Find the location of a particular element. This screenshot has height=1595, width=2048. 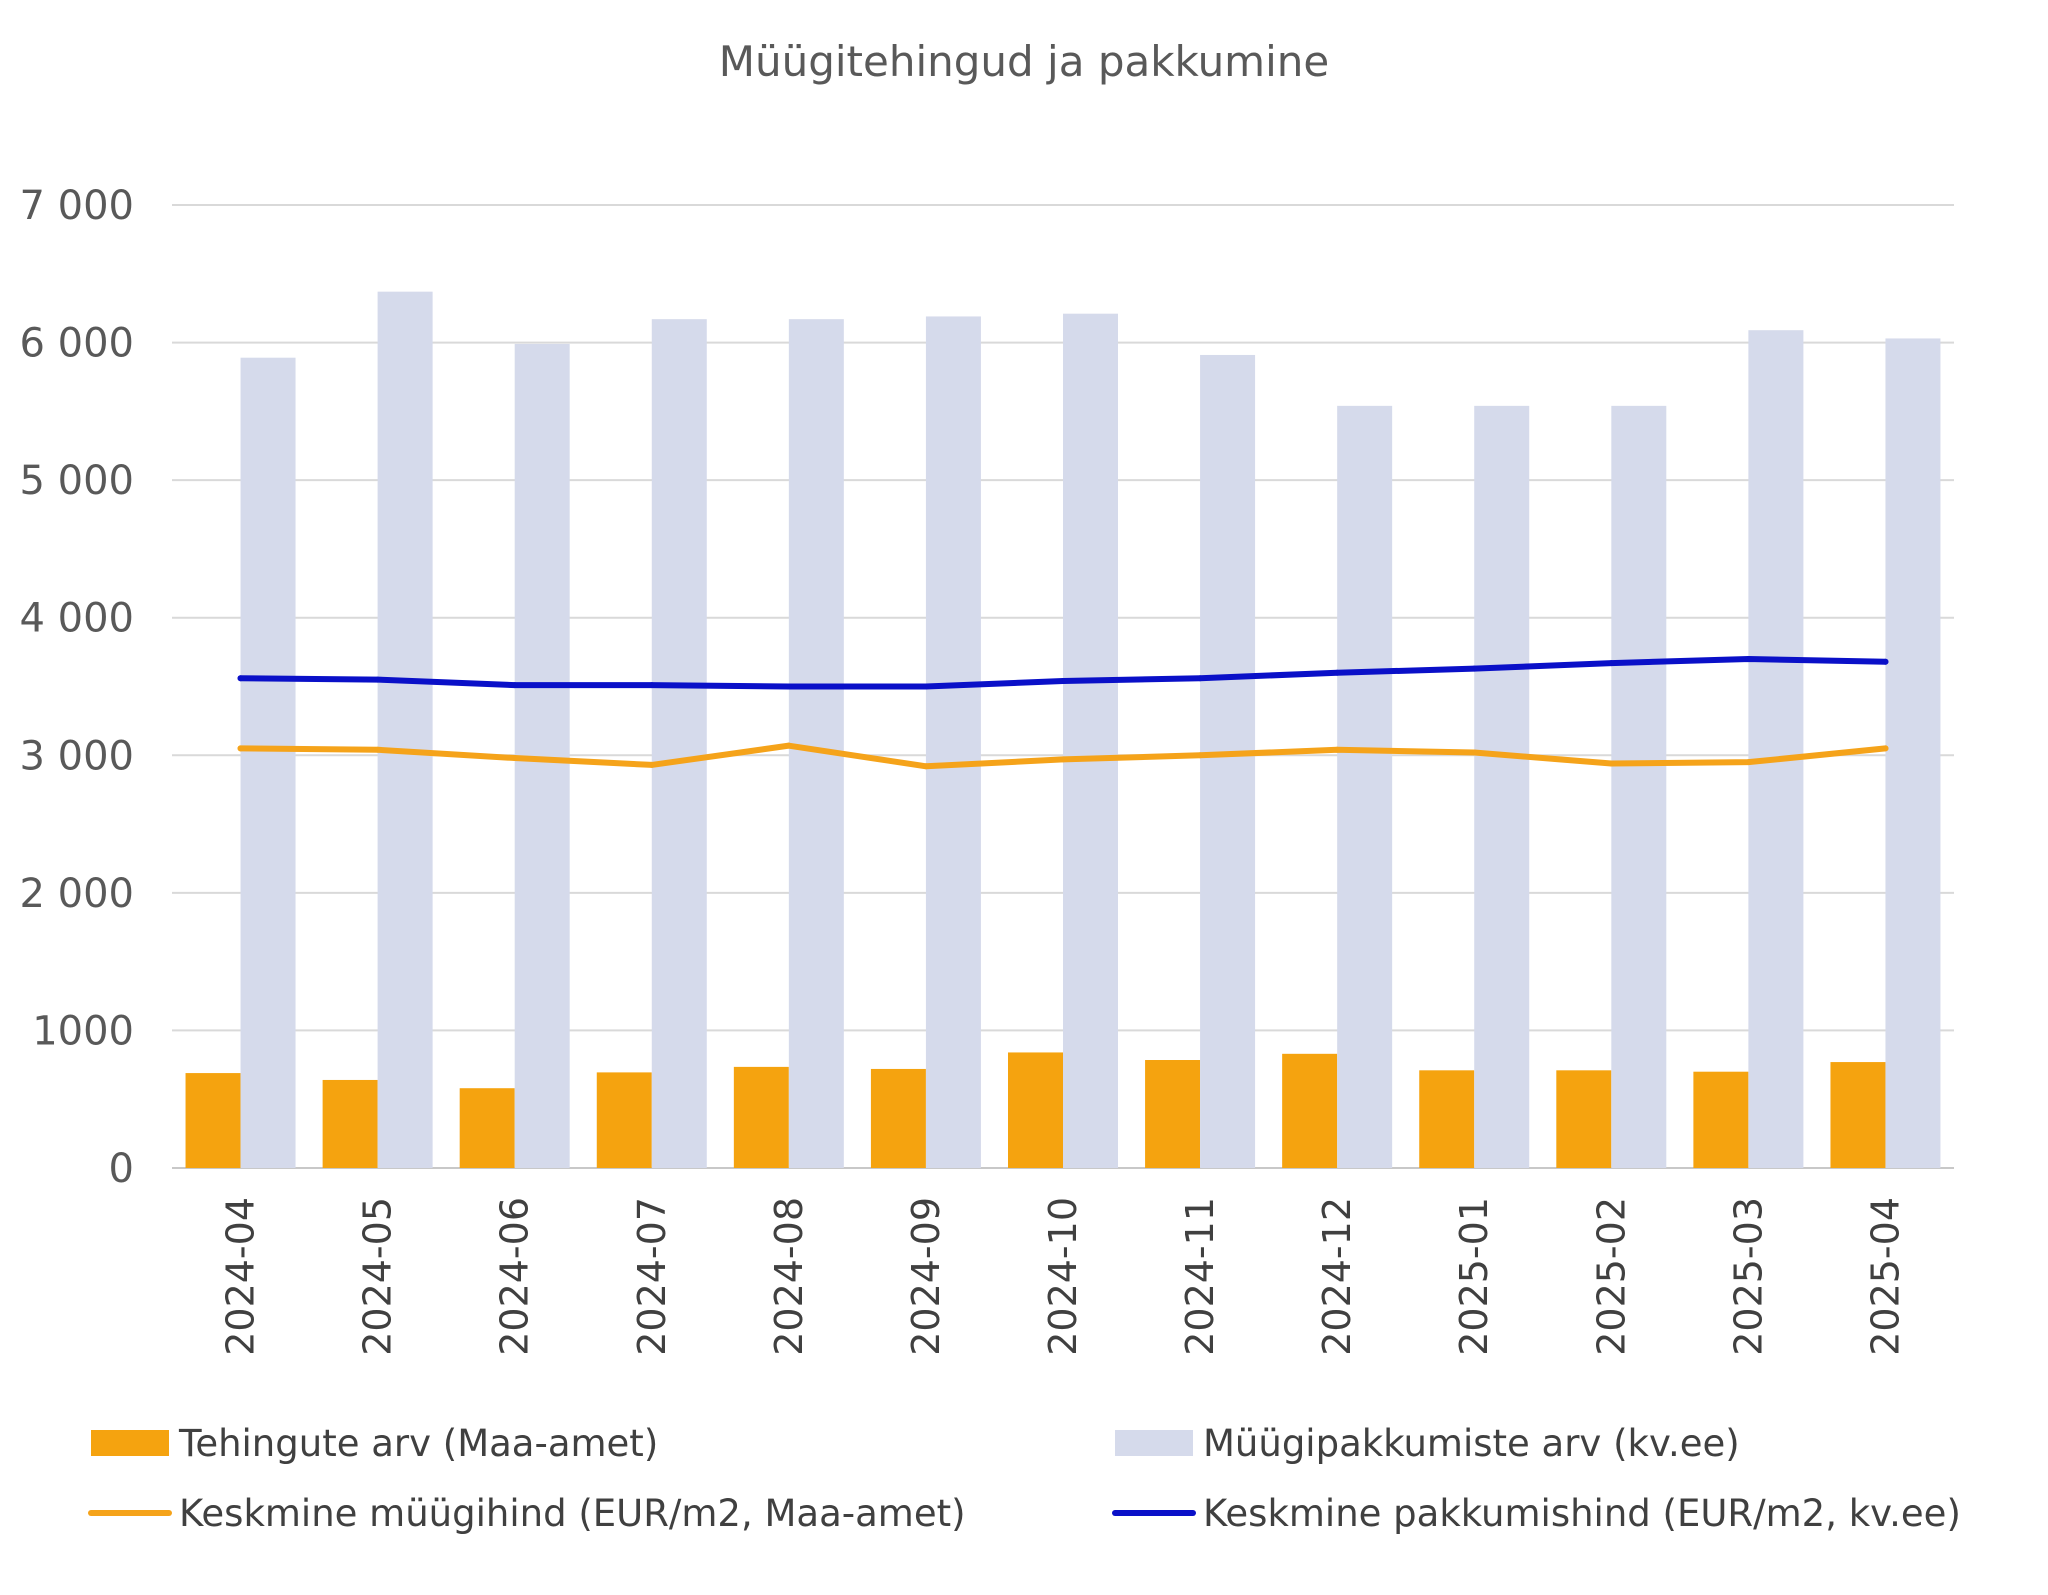

x-tick-label: 2024-10 is located at coordinates (1063, 1276).